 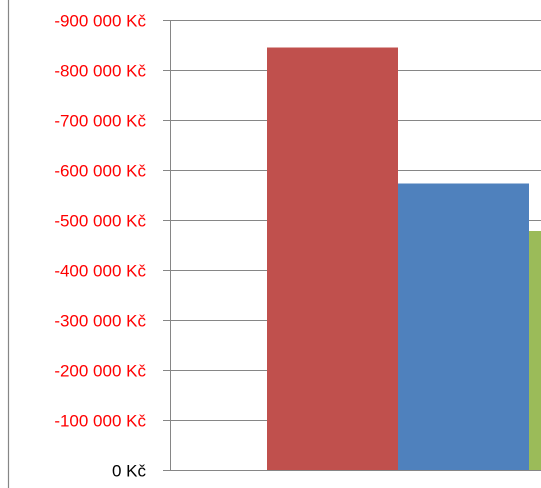 What do you see at coordinates (100, 121) in the screenshot?
I see `y-tick-label: -700 000 Kč` at bounding box center [100, 121].